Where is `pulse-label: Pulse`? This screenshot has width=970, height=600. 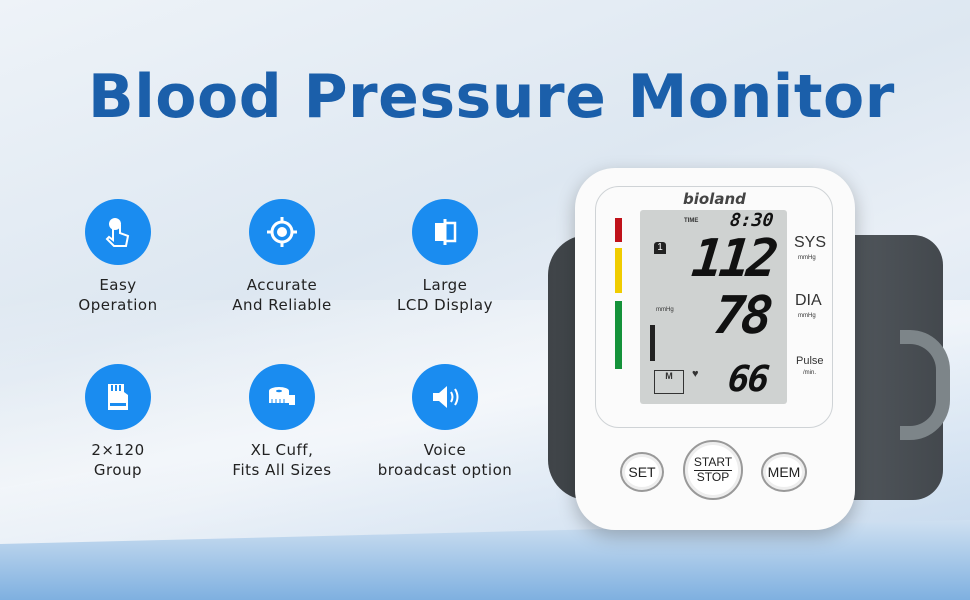
pulse-label: Pulse is located at coordinates (810, 361).